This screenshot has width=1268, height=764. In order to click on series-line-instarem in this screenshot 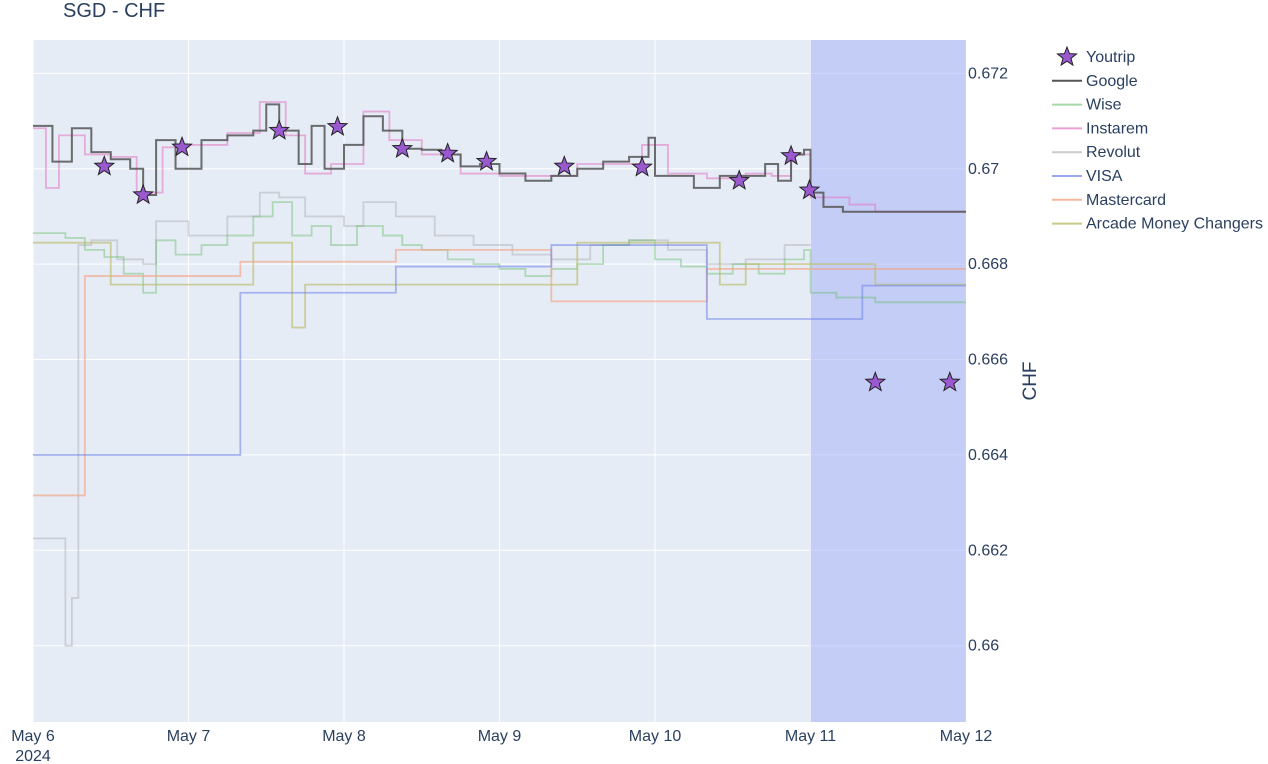, I will do `click(499, 157)`.